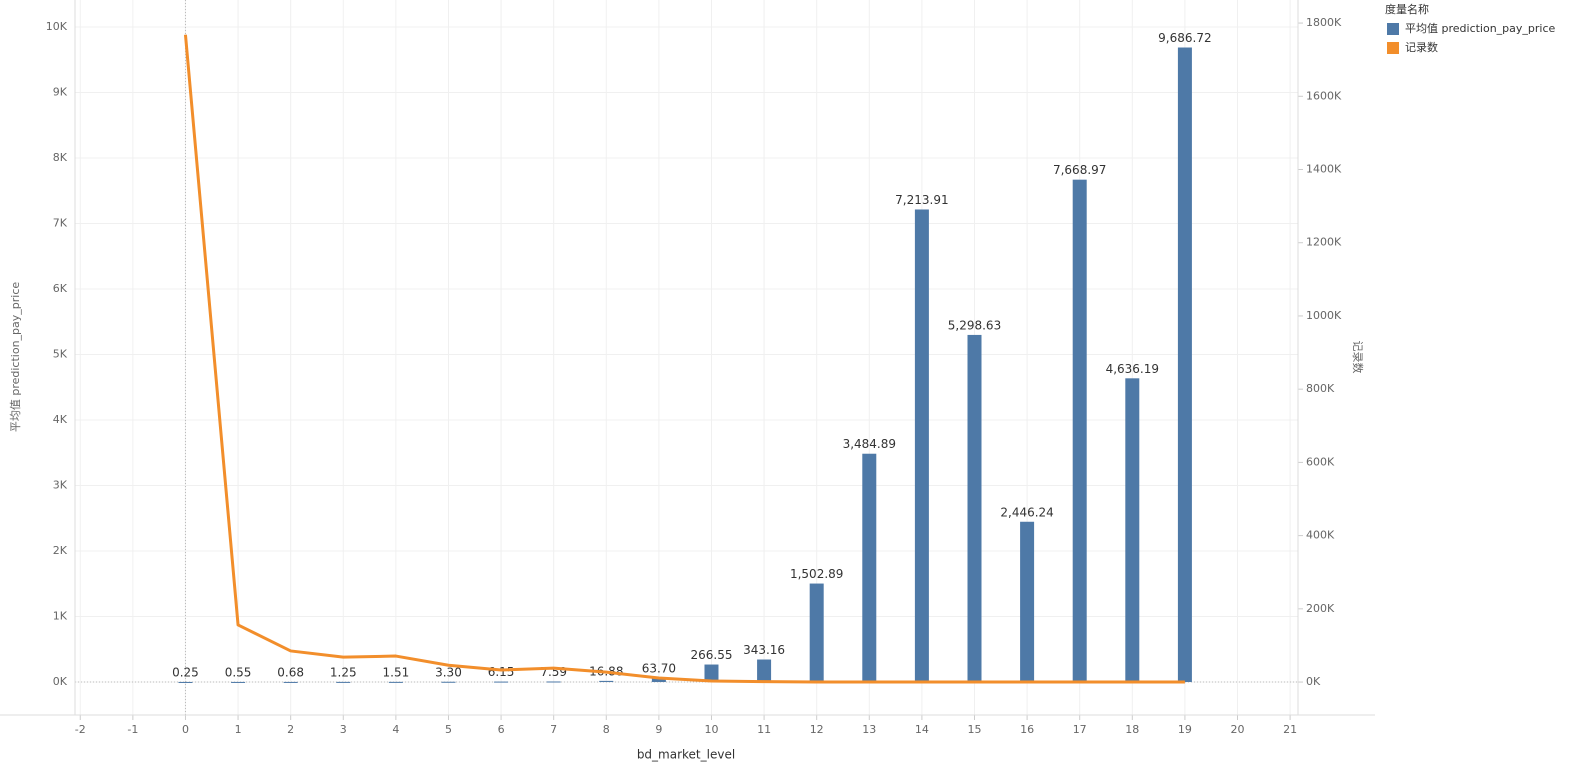  Describe the element at coordinates (60, 419) in the screenshot. I see `y-tick-label: 4K` at that location.